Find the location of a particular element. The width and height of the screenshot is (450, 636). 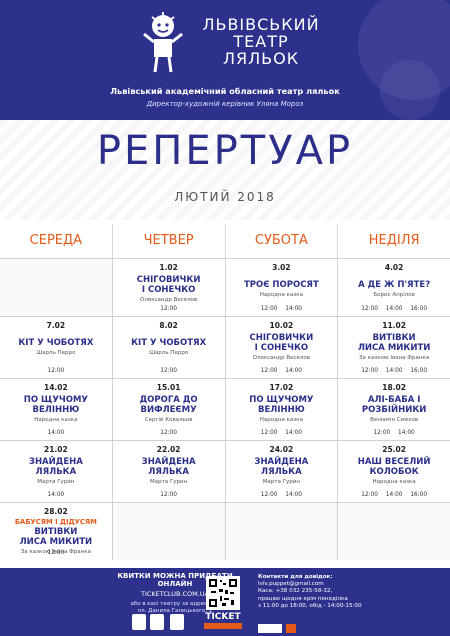

performance-title: ТРОЄ ПОРОСЯТ is located at coordinates (281, 285).